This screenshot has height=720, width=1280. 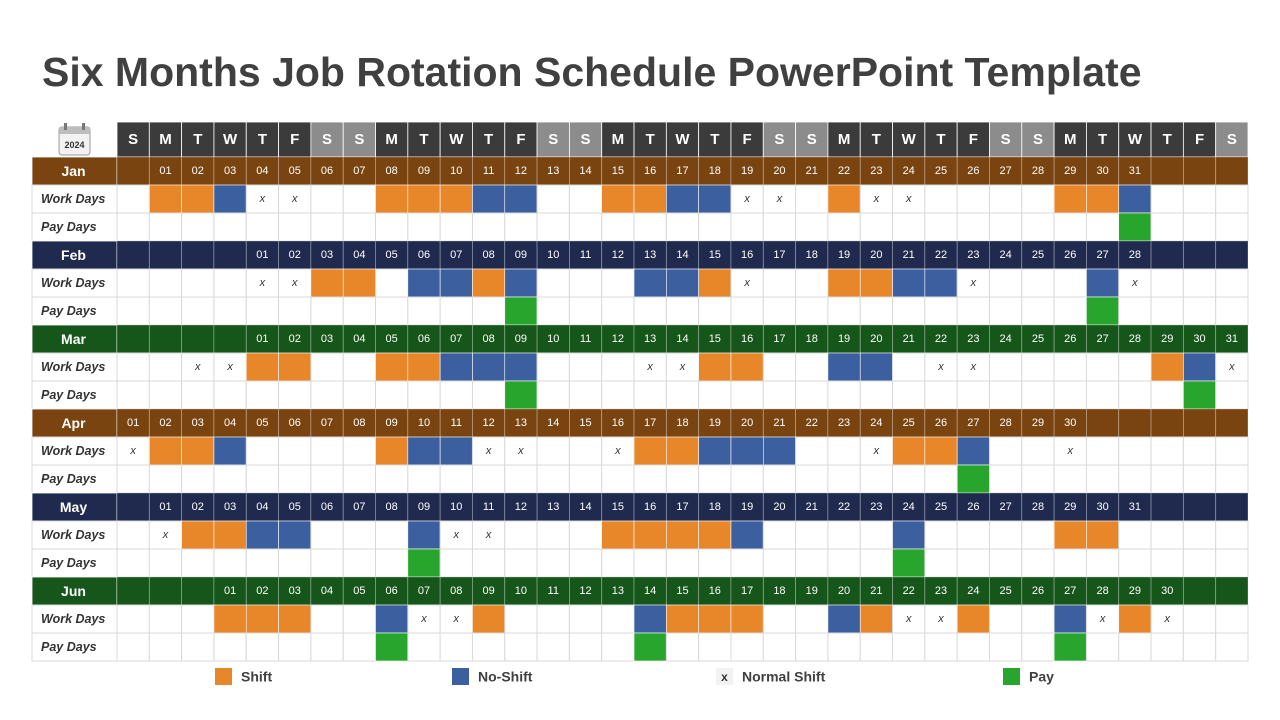 What do you see at coordinates (1011, 676) in the screenshot?
I see `legend-swatch` at bounding box center [1011, 676].